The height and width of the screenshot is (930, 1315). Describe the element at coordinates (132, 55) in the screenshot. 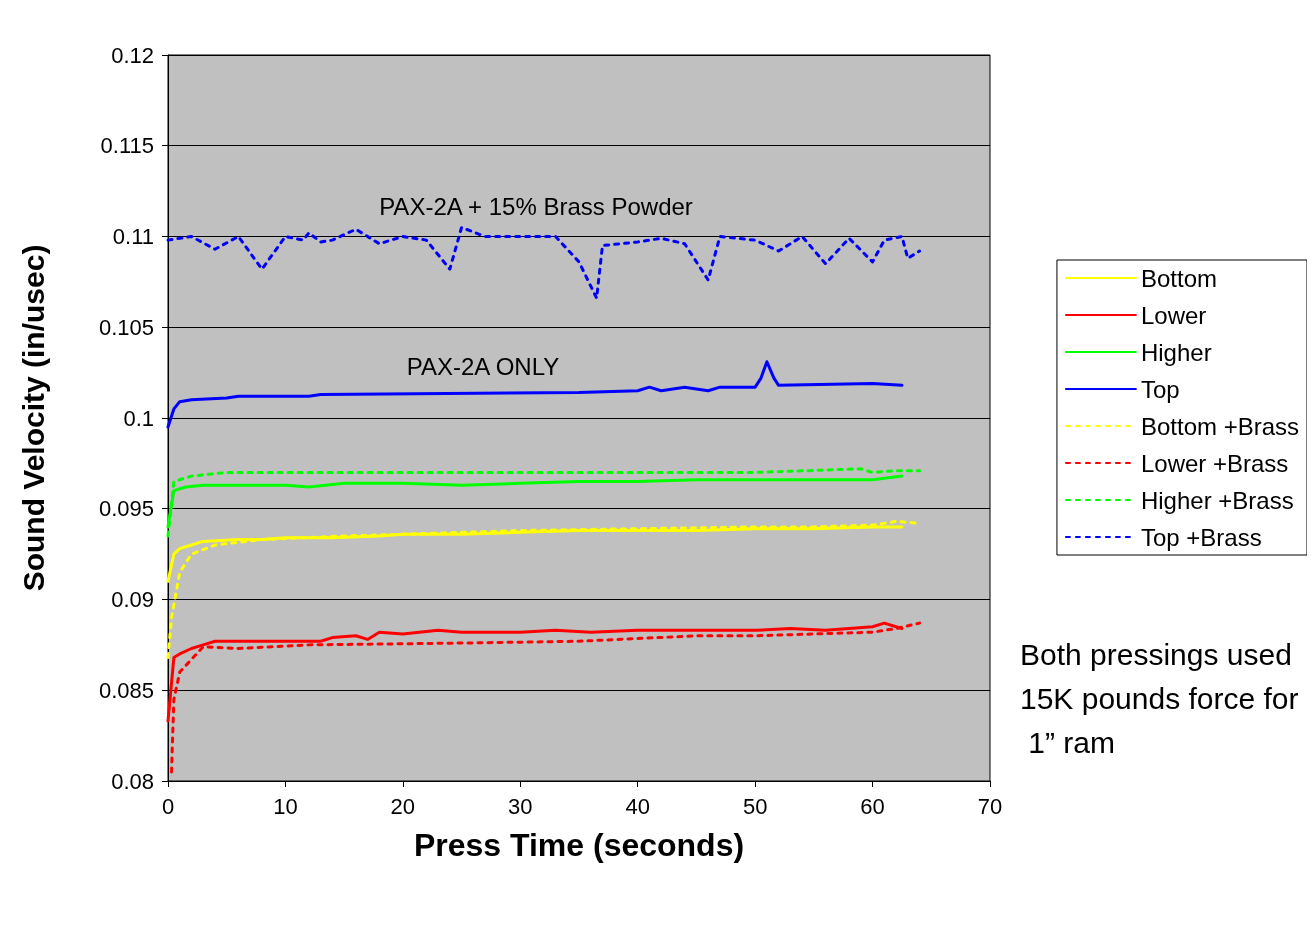

I see `y-tick-label: 0.12` at that location.